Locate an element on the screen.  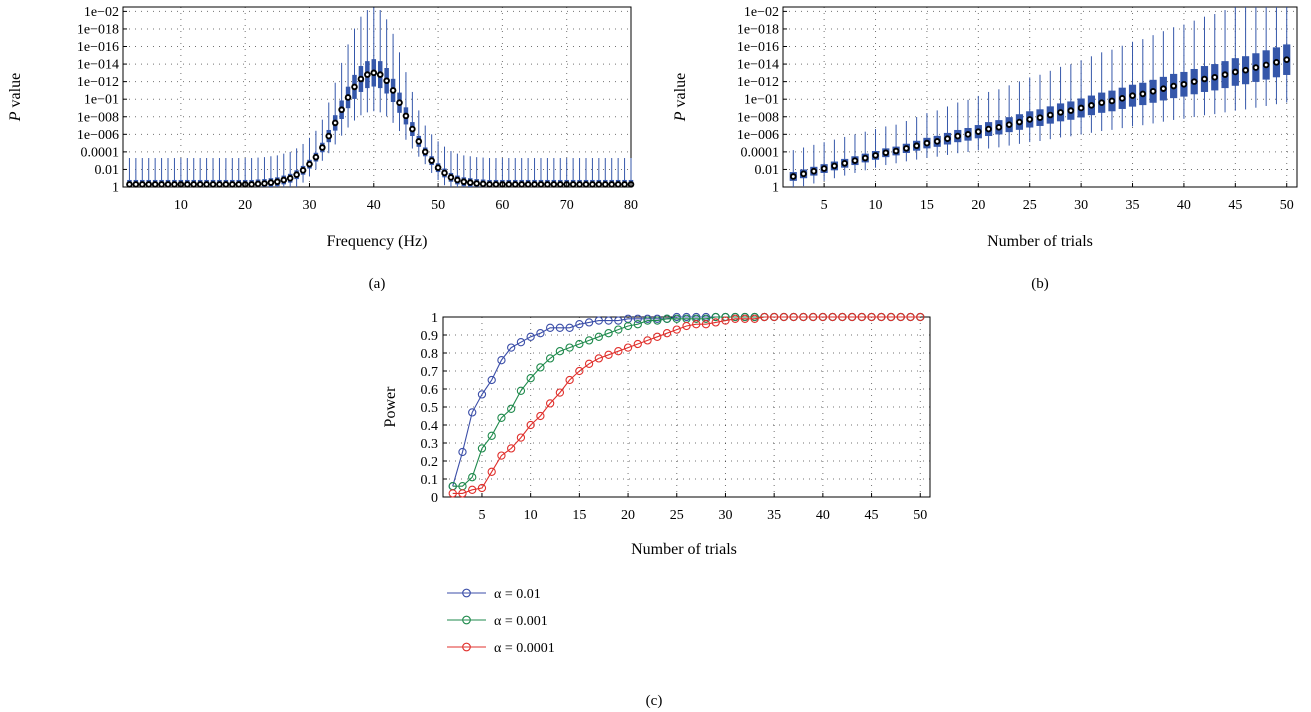
panel-c-marks is located at coordinates (686, 405).